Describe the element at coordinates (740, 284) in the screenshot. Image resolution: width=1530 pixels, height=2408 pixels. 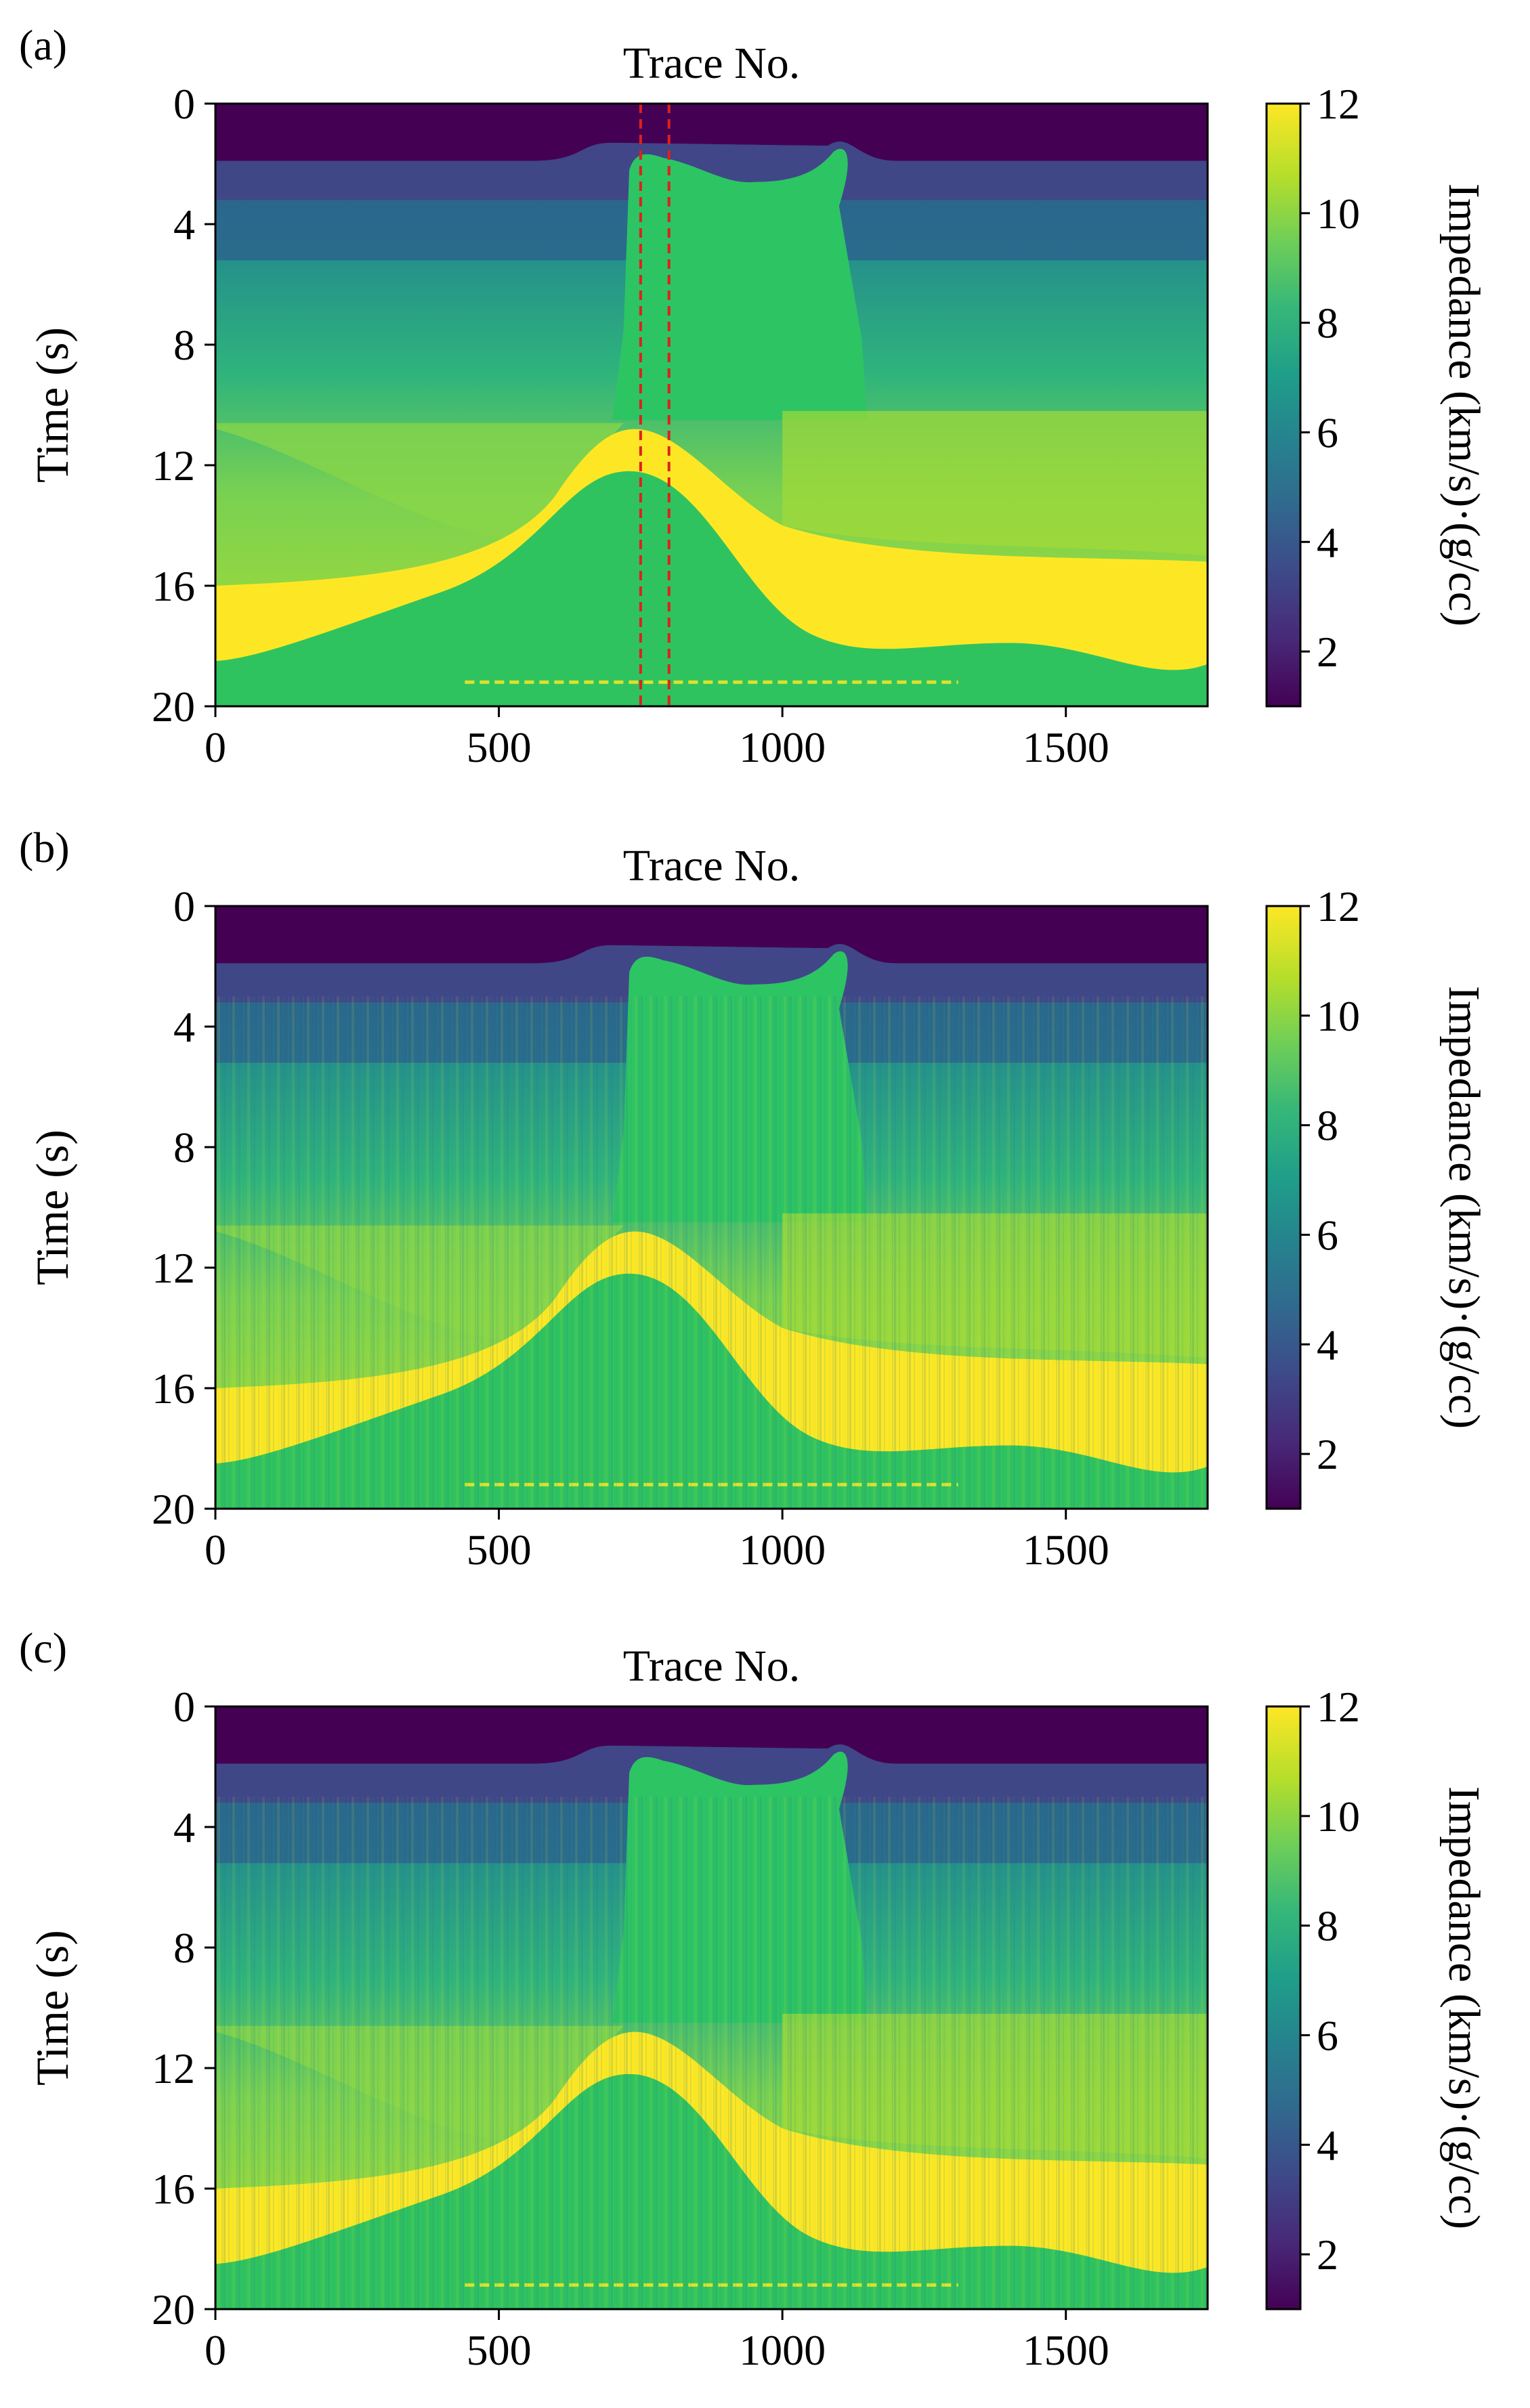
I see `salt-body` at that location.